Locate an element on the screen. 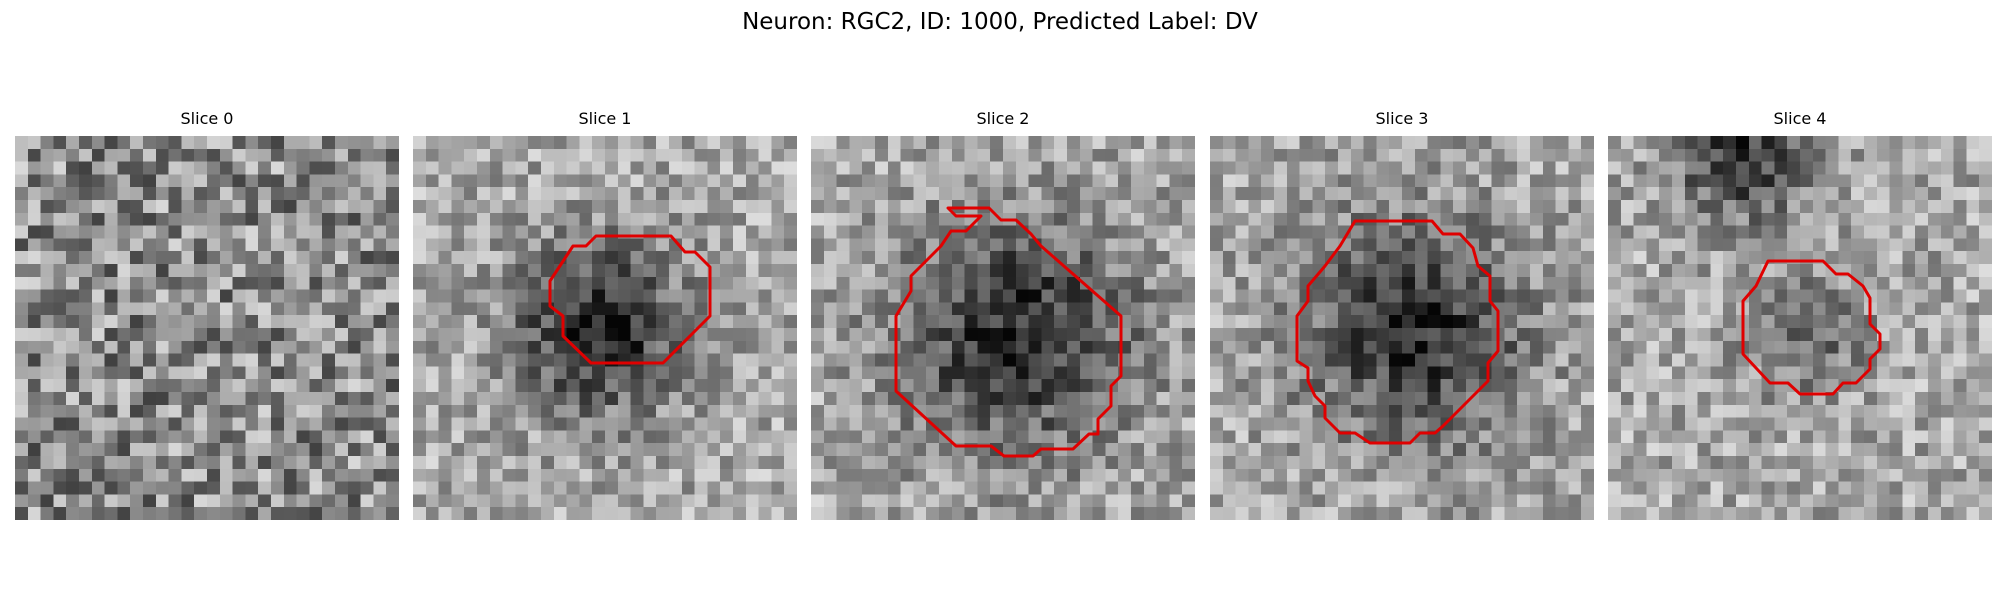  slice-panel-3: Slice 3 is located at coordinates (1402, 314).